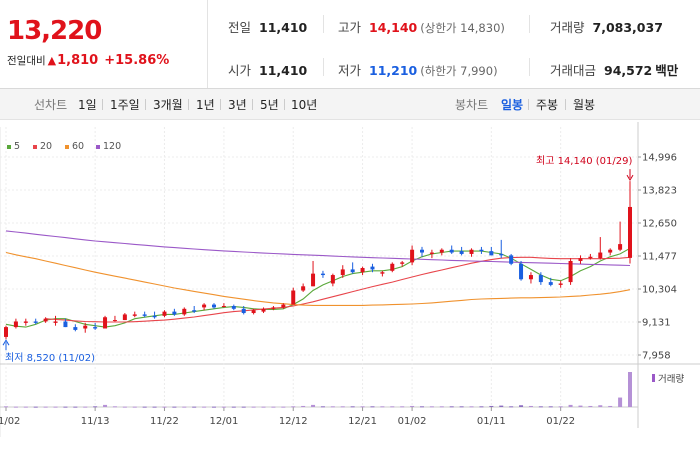  What do you see at coordinates (584, 105) in the screenshot?
I see `candle-monthly: 월봉` at bounding box center [584, 105].